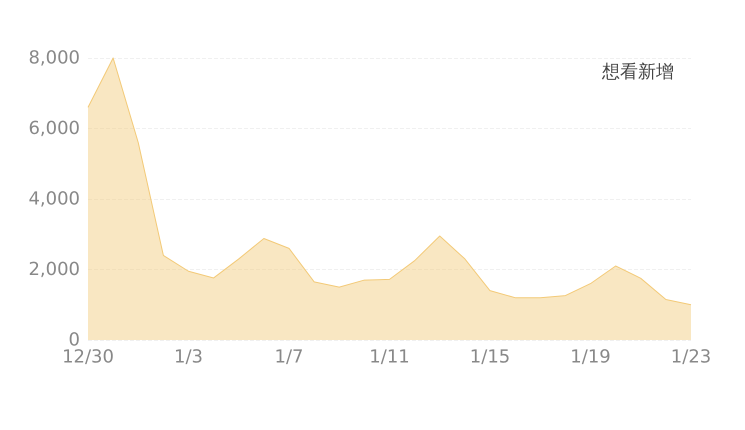 This screenshot has width=745, height=430. I want to click on y-tick-label: 8,000, so click(54, 58).